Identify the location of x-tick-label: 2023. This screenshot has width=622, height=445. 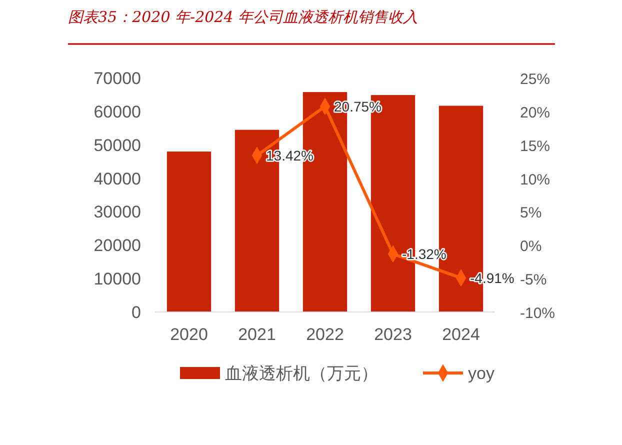
(393, 334).